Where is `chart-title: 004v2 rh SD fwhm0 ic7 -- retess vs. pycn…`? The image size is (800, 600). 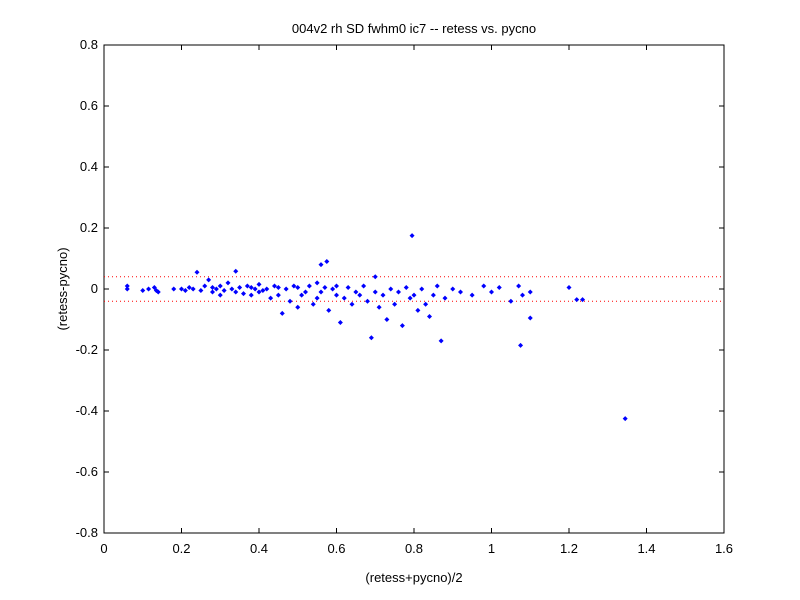
chart-title: 004v2 rh SD fwhm0 ic7 -- retess vs. pycn… is located at coordinates (414, 28).